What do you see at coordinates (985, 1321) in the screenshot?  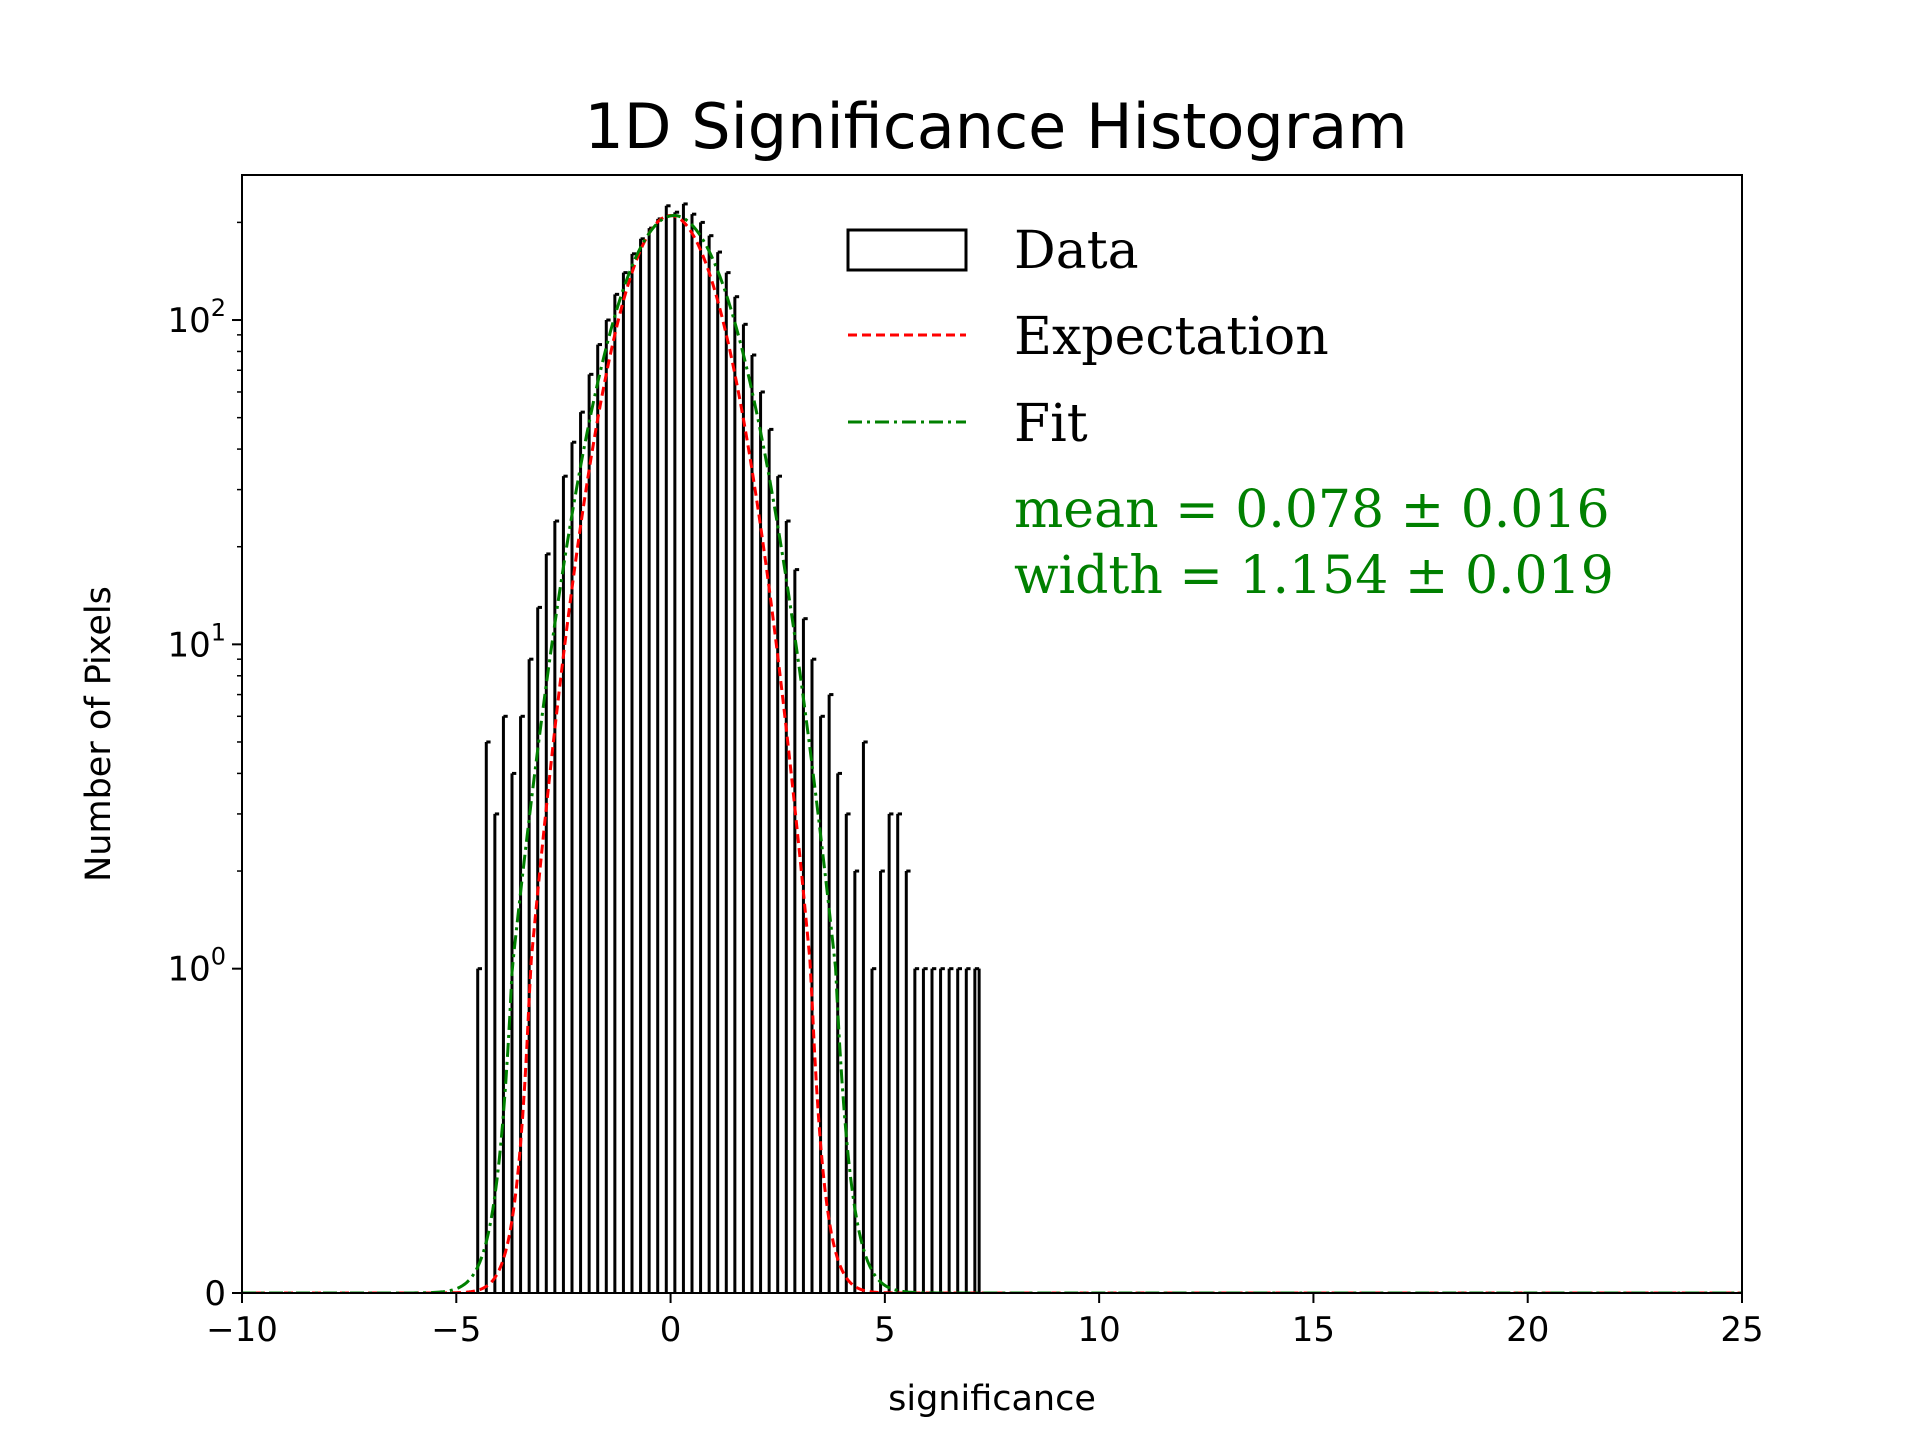 I see `x-axis: −10 −5 0 5 10 15 20 25` at bounding box center [985, 1321].